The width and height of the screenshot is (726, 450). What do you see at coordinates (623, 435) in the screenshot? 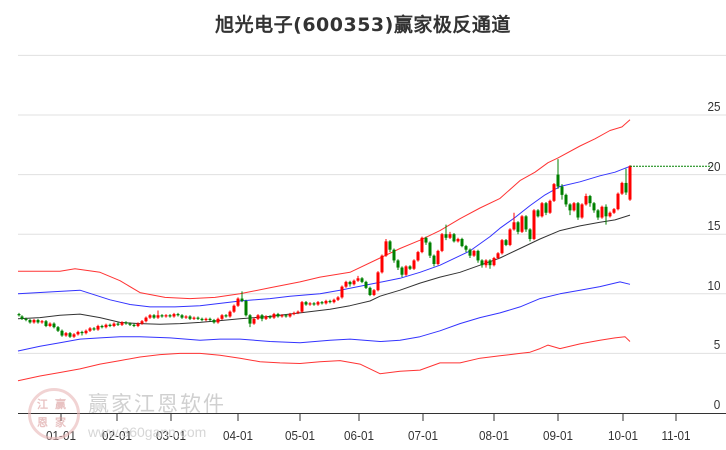
I see `x-tick-label: 10-01` at bounding box center [623, 435].